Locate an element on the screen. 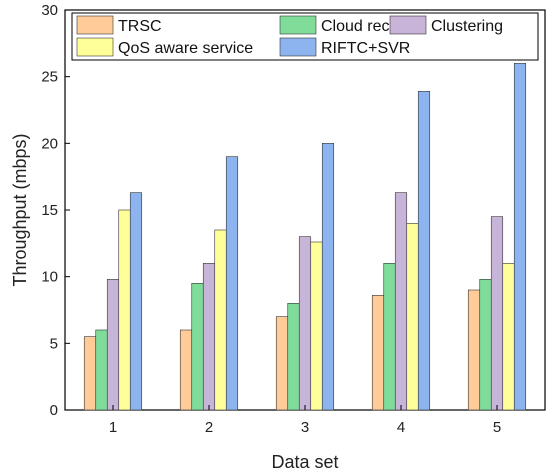 The height and width of the screenshot is (476, 550). y-tick-label: 30 is located at coordinates (49, 10).